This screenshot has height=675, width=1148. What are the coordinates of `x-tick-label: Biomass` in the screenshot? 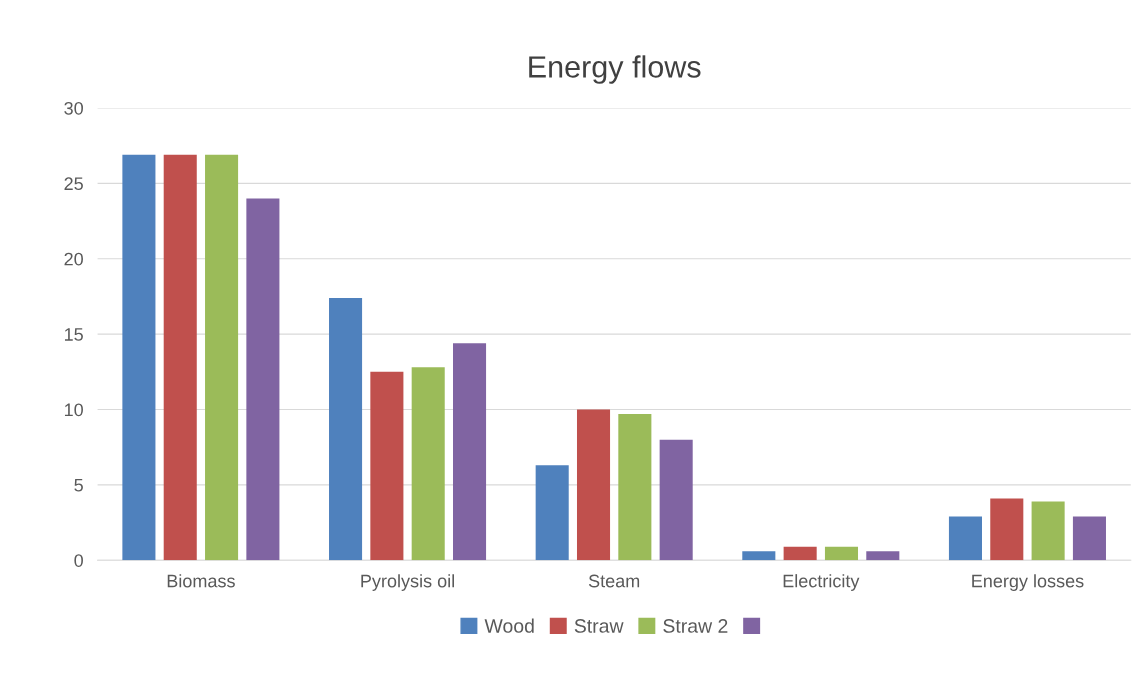 It's located at (201, 581).